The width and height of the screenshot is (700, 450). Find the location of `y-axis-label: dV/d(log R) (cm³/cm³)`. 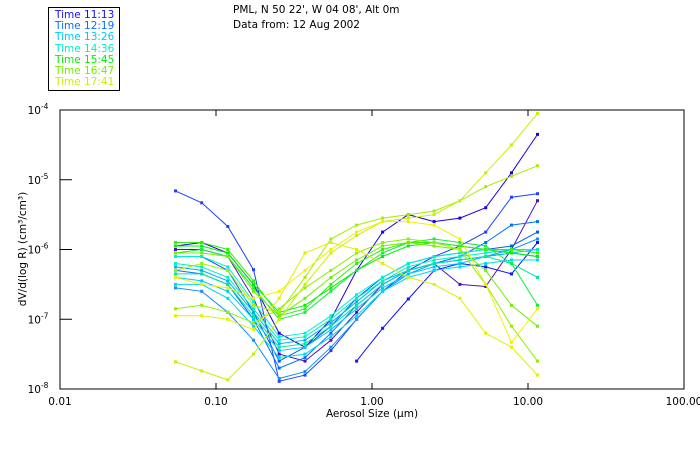

y-axis-label: dV/d(log R) (cm³/cm³) is located at coordinates (23, 249).